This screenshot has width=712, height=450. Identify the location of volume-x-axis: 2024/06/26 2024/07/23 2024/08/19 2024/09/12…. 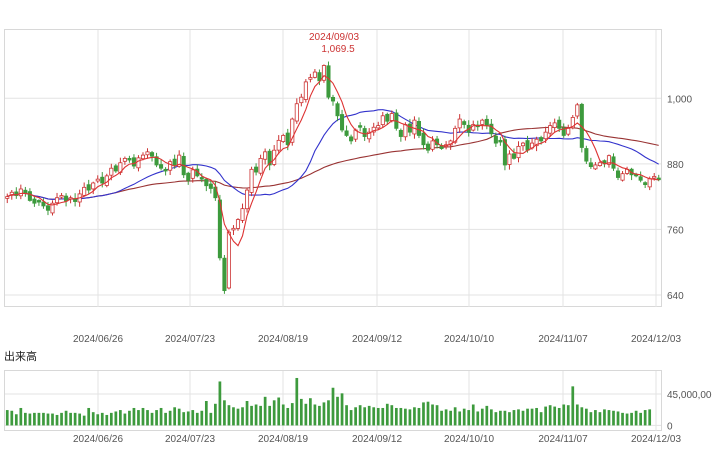
(377, 439).